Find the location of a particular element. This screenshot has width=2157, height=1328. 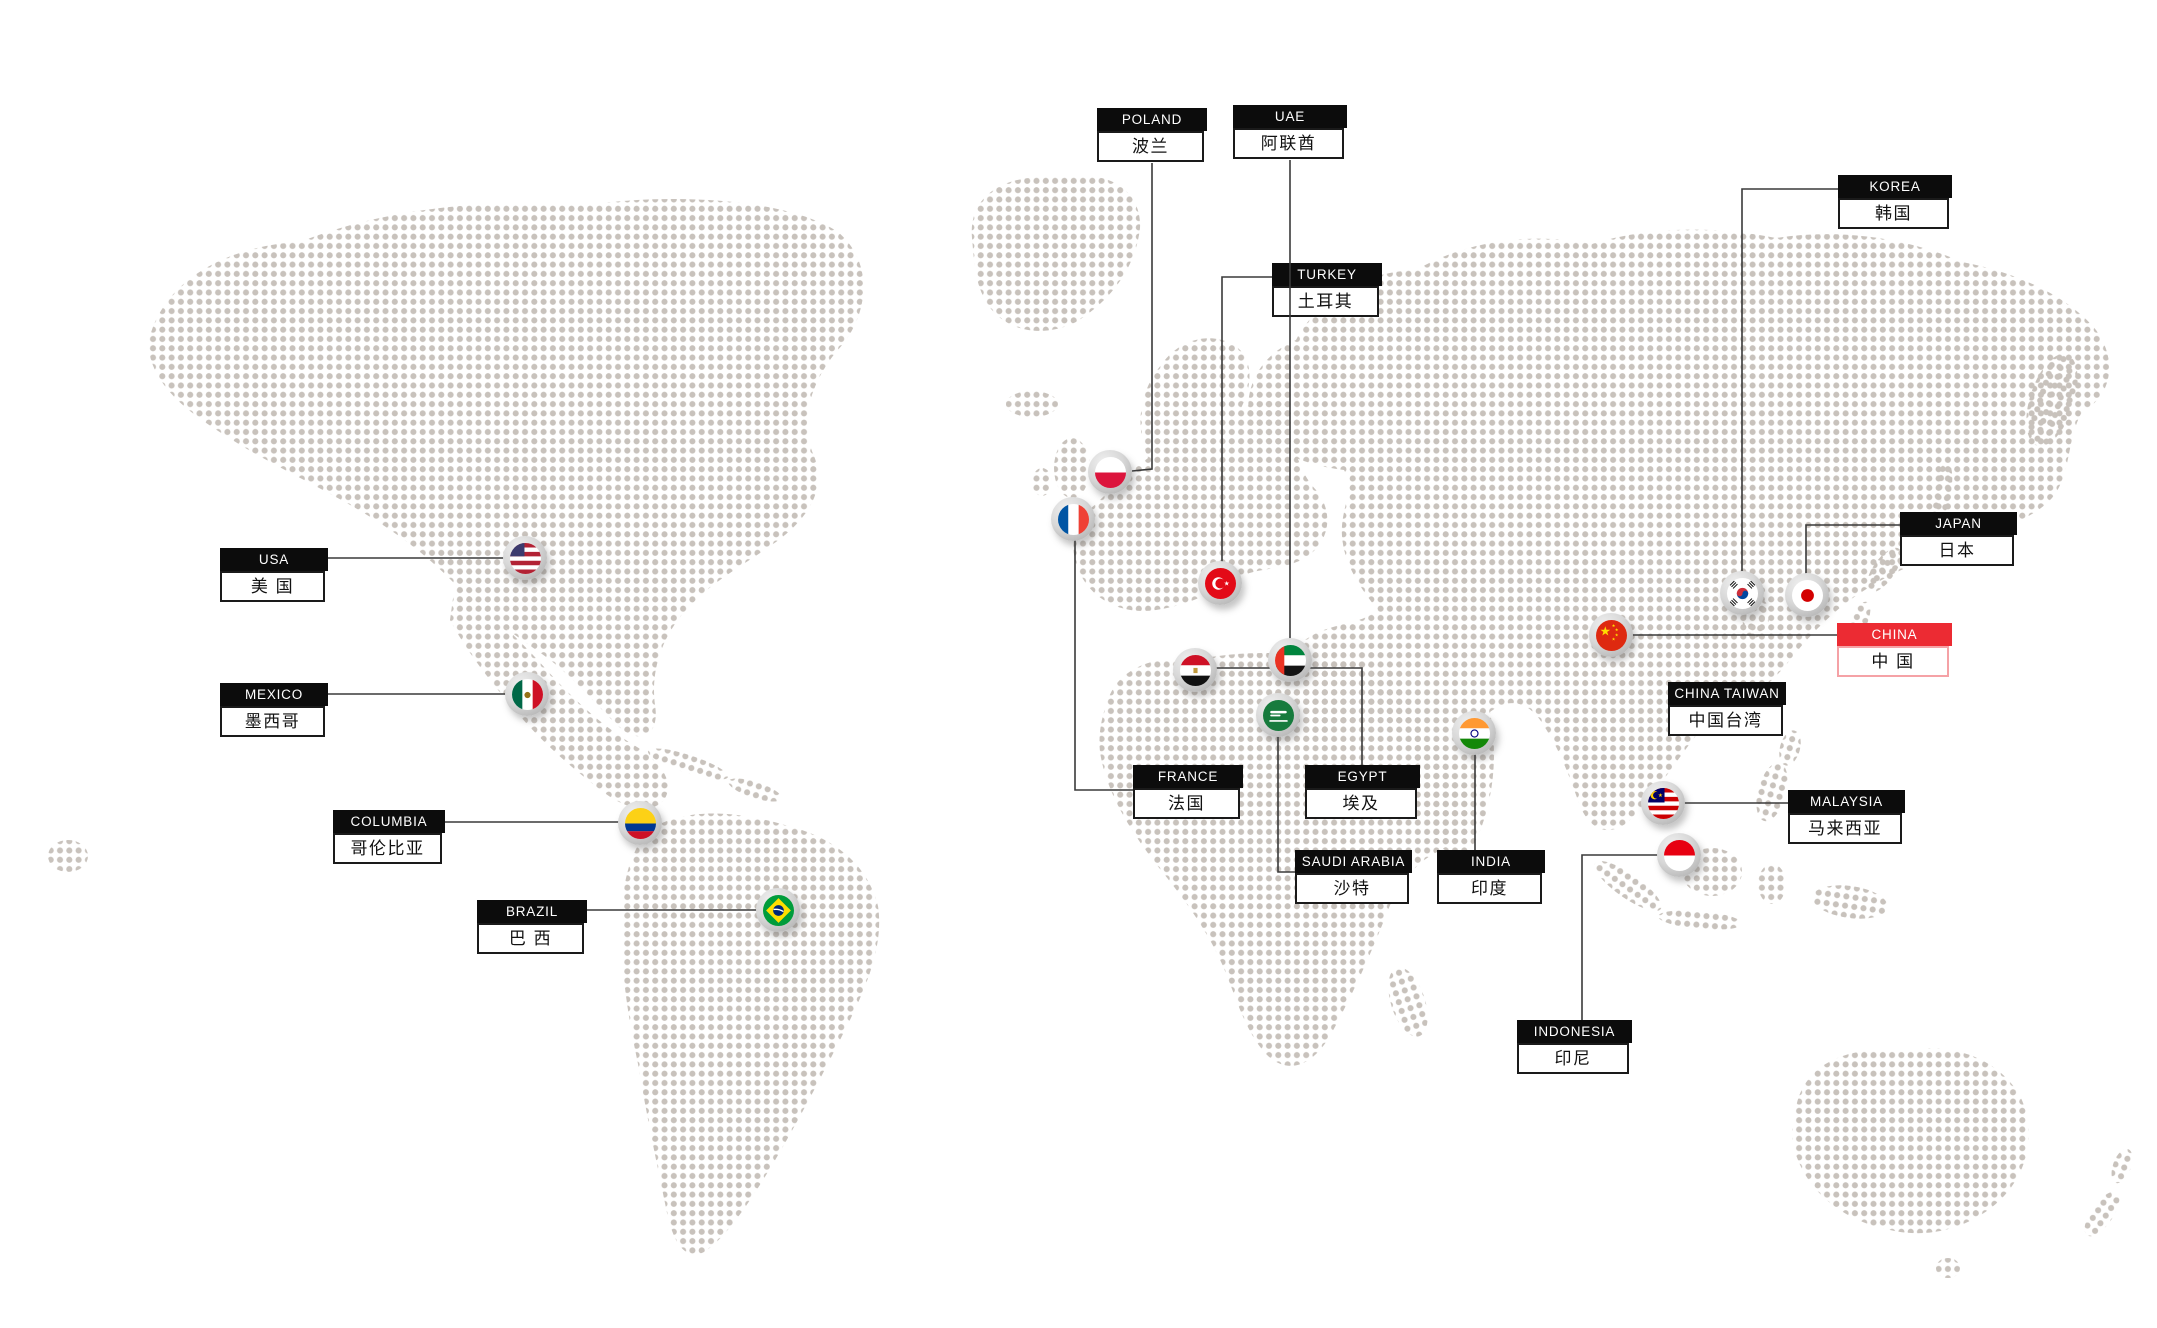

label-china-taiwan-zh: 中国台湾 is located at coordinates (1725, 720).